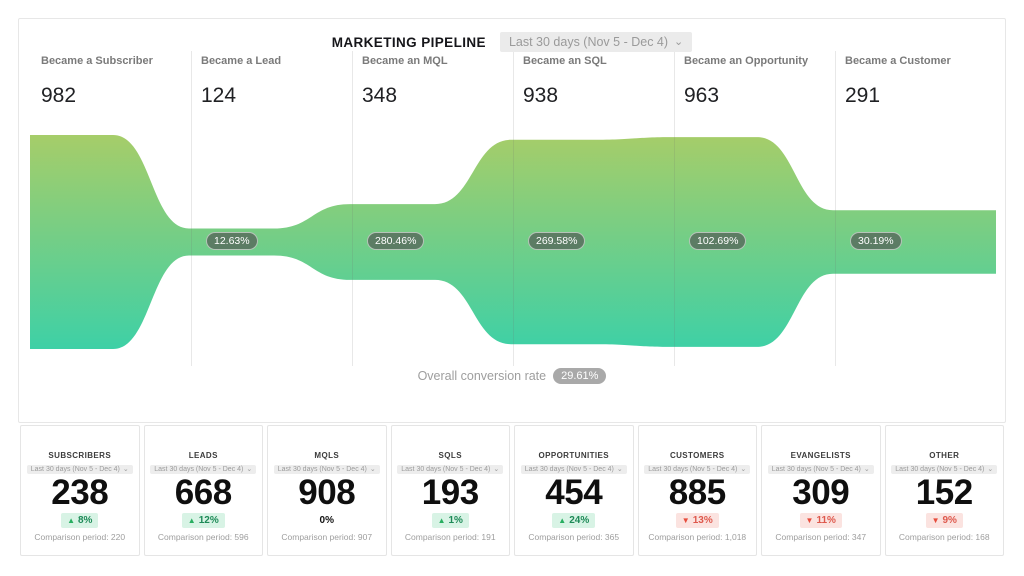  What do you see at coordinates (944, 492) in the screenshot?
I see `metric-value: 152` at bounding box center [944, 492].